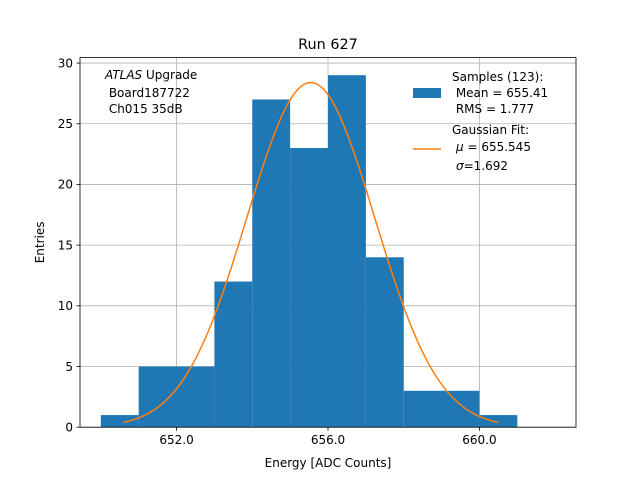 Image resolution: width=640 pixels, height=480 pixels. I want to click on annotation-line-3: Ch015 35dB, so click(144, 109).